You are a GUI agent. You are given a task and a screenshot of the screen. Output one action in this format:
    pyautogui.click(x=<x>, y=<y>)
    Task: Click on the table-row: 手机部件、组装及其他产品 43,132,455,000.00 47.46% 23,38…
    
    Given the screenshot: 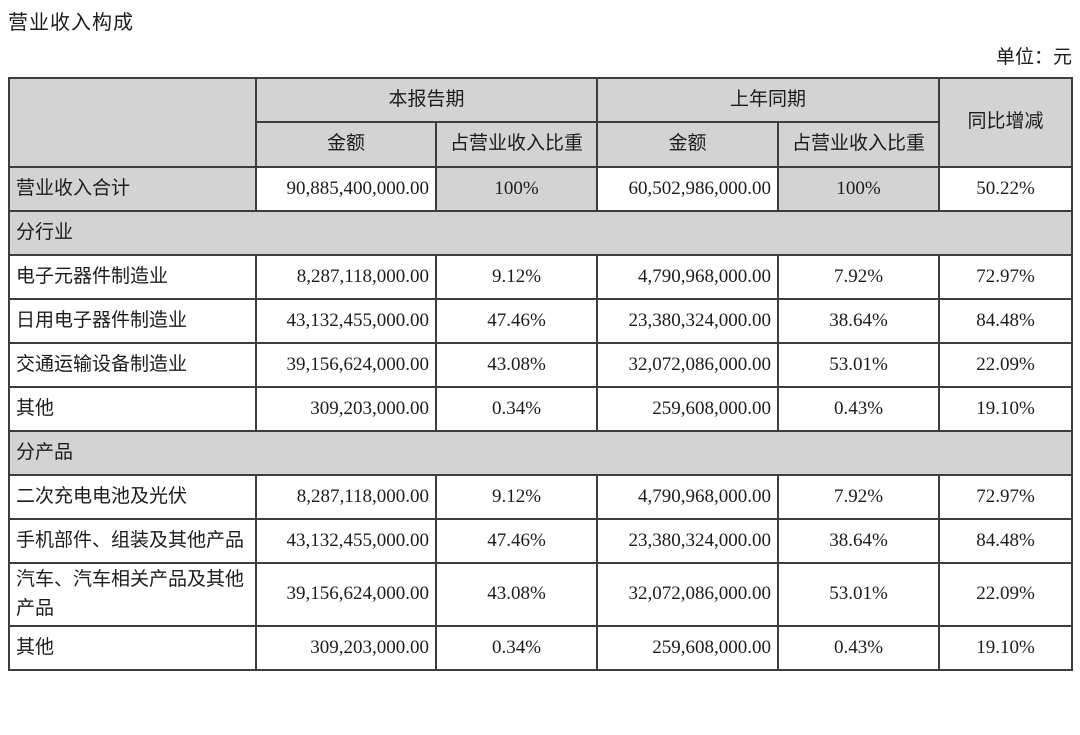 What is the action you would take?
    pyautogui.click(x=541, y=541)
    